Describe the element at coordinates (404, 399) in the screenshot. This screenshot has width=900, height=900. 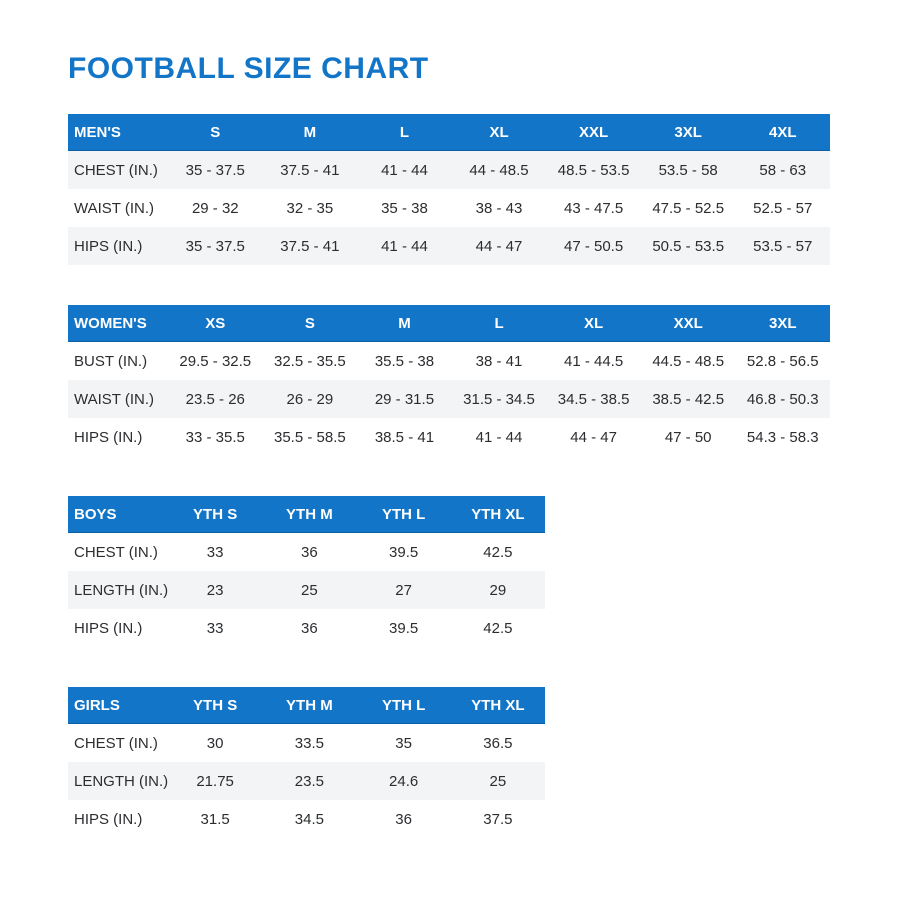
I see `size-value-cell: 29 - 31.5` at that location.